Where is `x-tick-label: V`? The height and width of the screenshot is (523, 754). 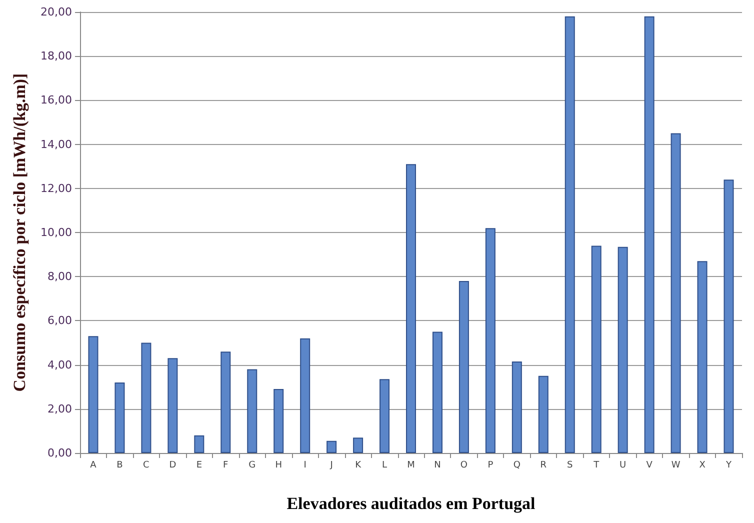 x-tick-label: V is located at coordinates (650, 465).